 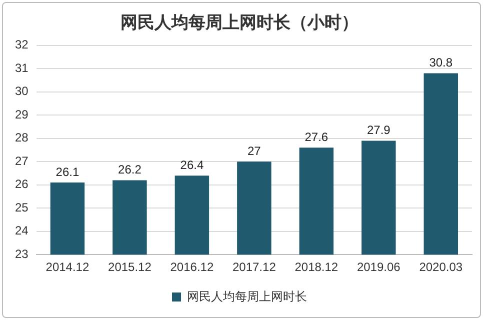 What do you see at coordinates (68, 171) in the screenshot?
I see `data-label: 26.1` at bounding box center [68, 171].